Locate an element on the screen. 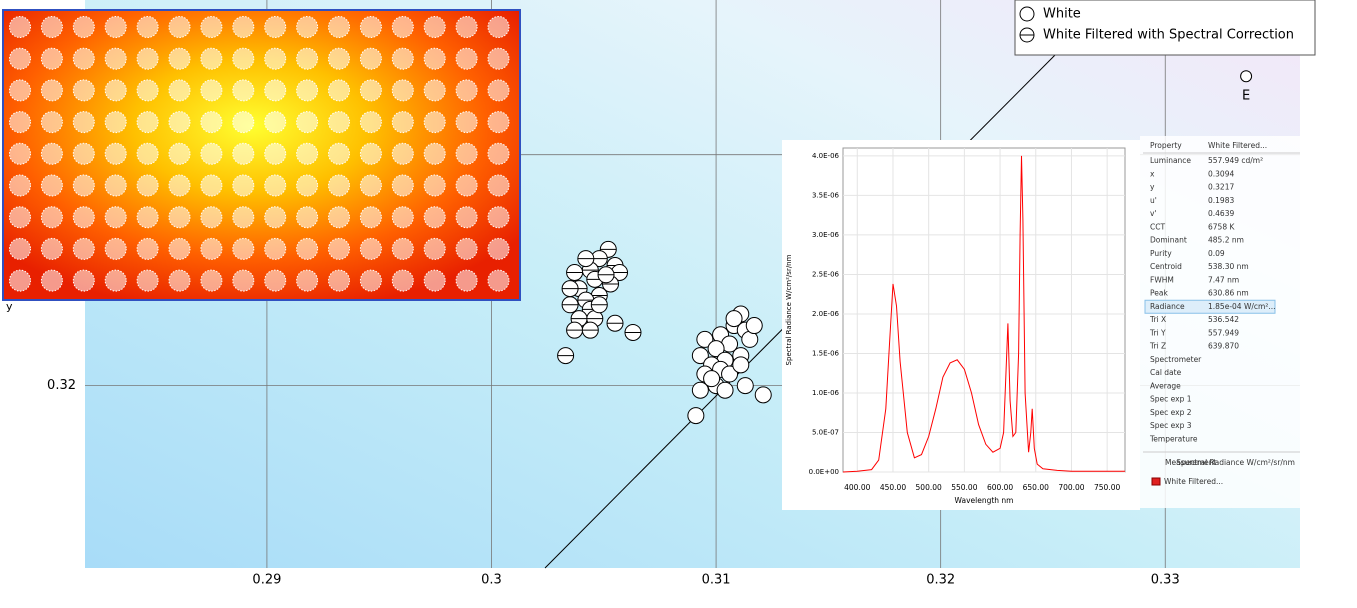 The height and width of the screenshot is (608, 1357). x-tick-label: 450.00 is located at coordinates (893, 487).